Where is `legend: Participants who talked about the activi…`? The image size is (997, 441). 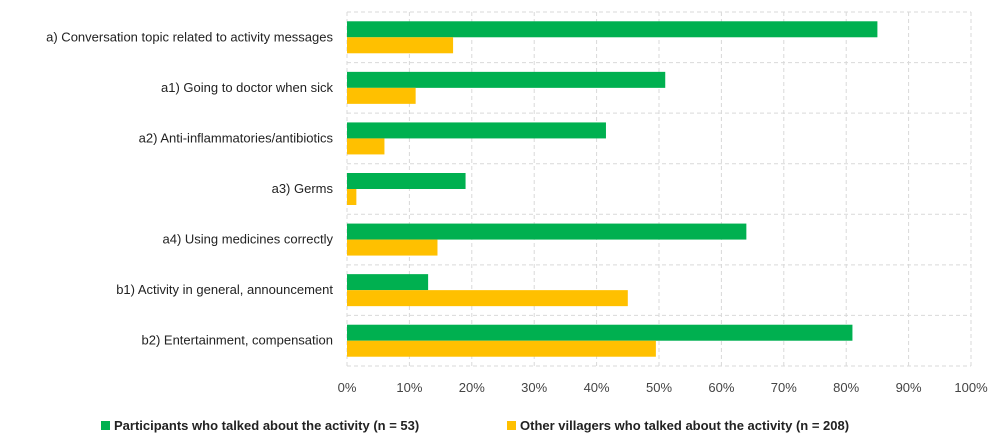
legend: Participants who talked about the activi… is located at coordinates (498, 428).